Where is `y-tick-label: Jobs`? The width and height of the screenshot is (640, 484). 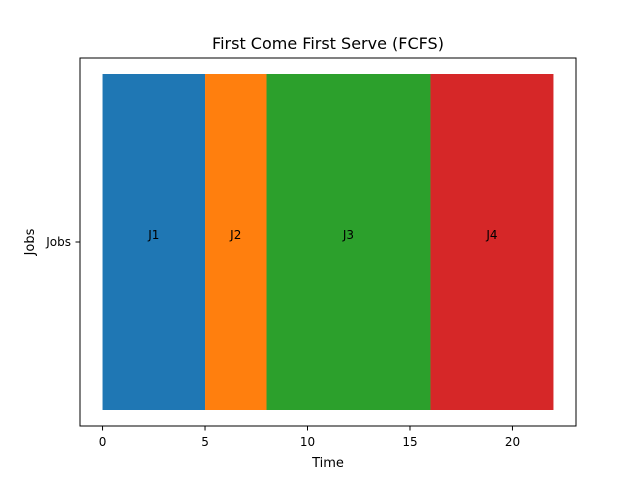 y-tick-label: Jobs is located at coordinates (58, 242).